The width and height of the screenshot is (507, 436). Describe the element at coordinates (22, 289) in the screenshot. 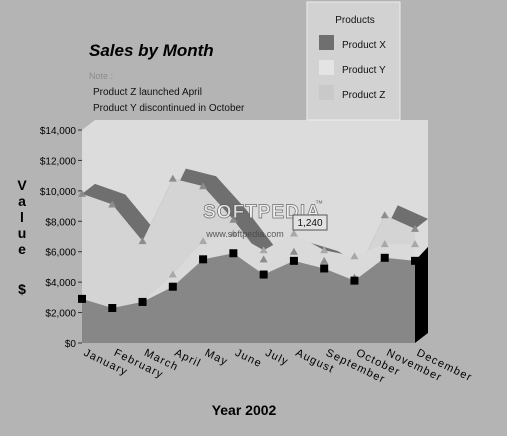

I see `y-axis-title-unit: $` at that location.